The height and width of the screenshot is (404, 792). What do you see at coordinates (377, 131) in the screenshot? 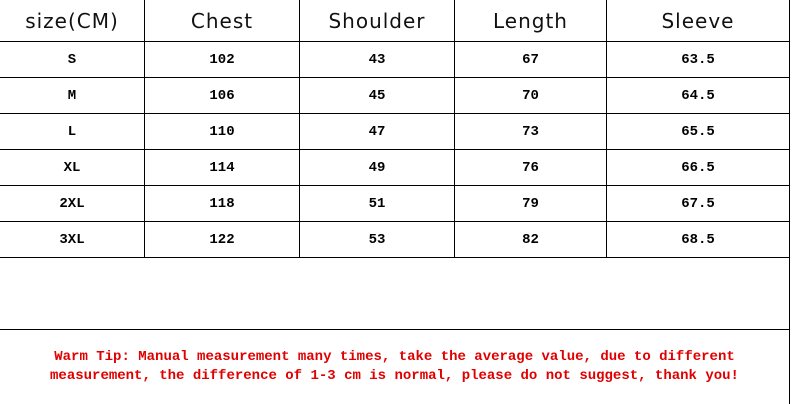
I see `table-cell: 47` at bounding box center [377, 131].